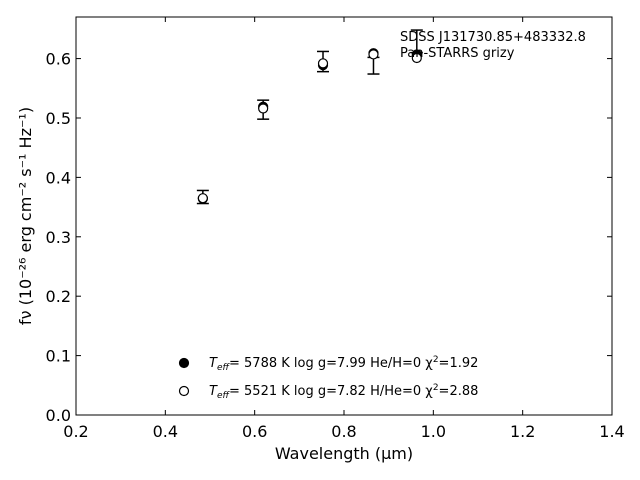 The width and height of the screenshot is (640, 480). What do you see at coordinates (343, 364) in the screenshot?
I see `legend-label-filled: Teff= 5788 K log g=7.99 He/H=0 χ2=1.92` at bounding box center [343, 364].